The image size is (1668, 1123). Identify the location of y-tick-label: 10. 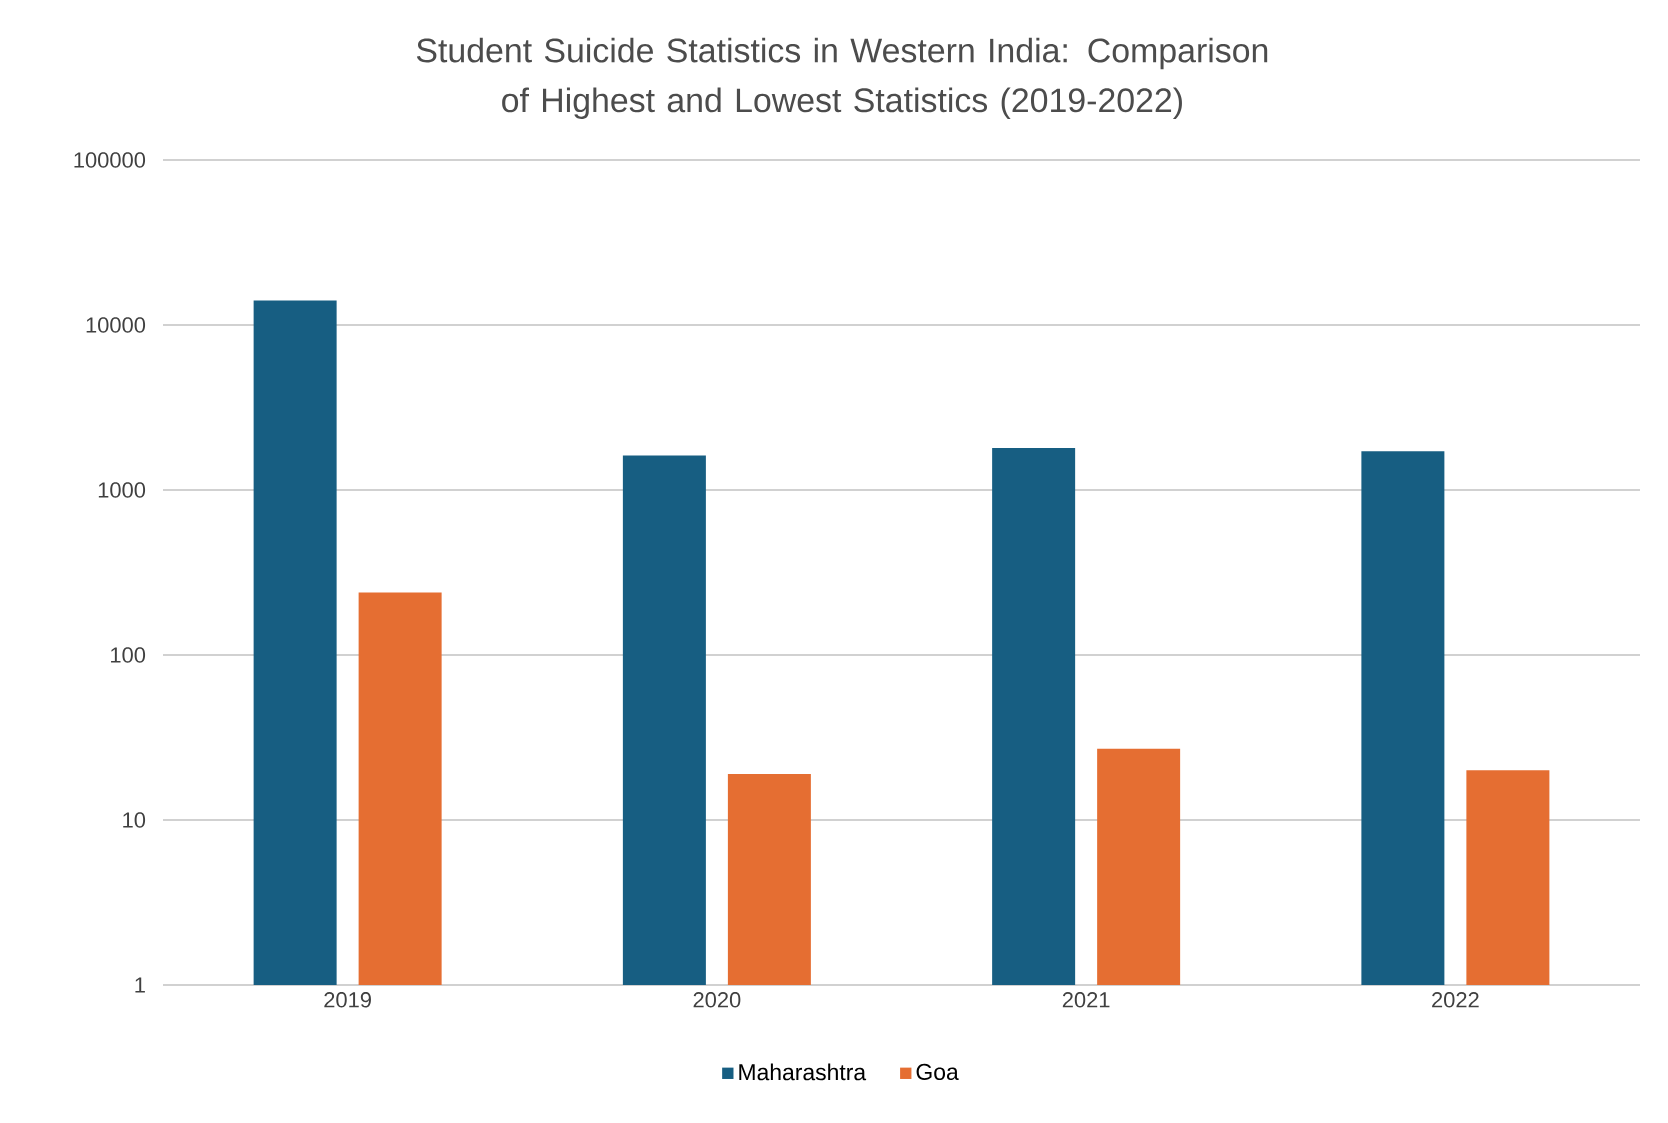
(134, 820).